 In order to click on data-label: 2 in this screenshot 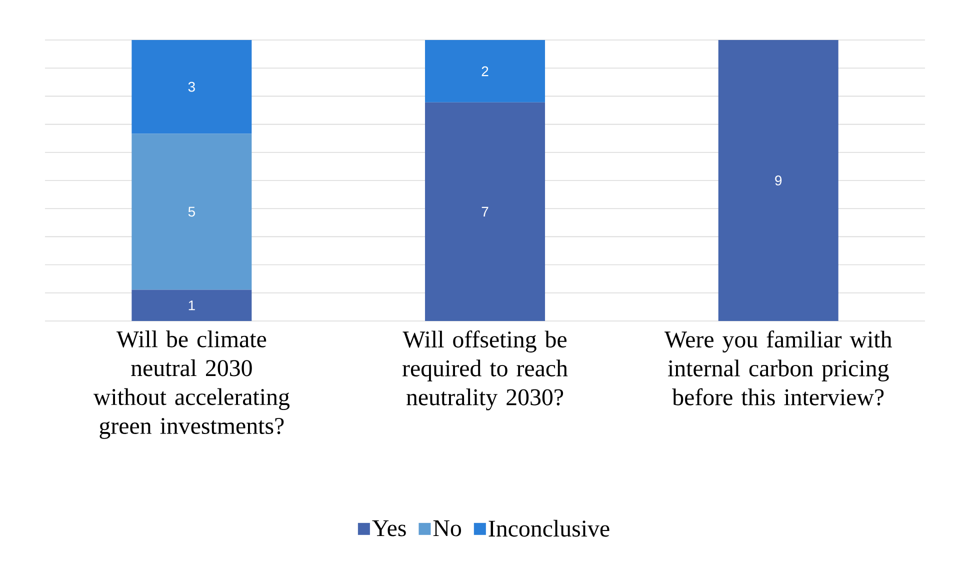, I will do `click(485, 71)`.